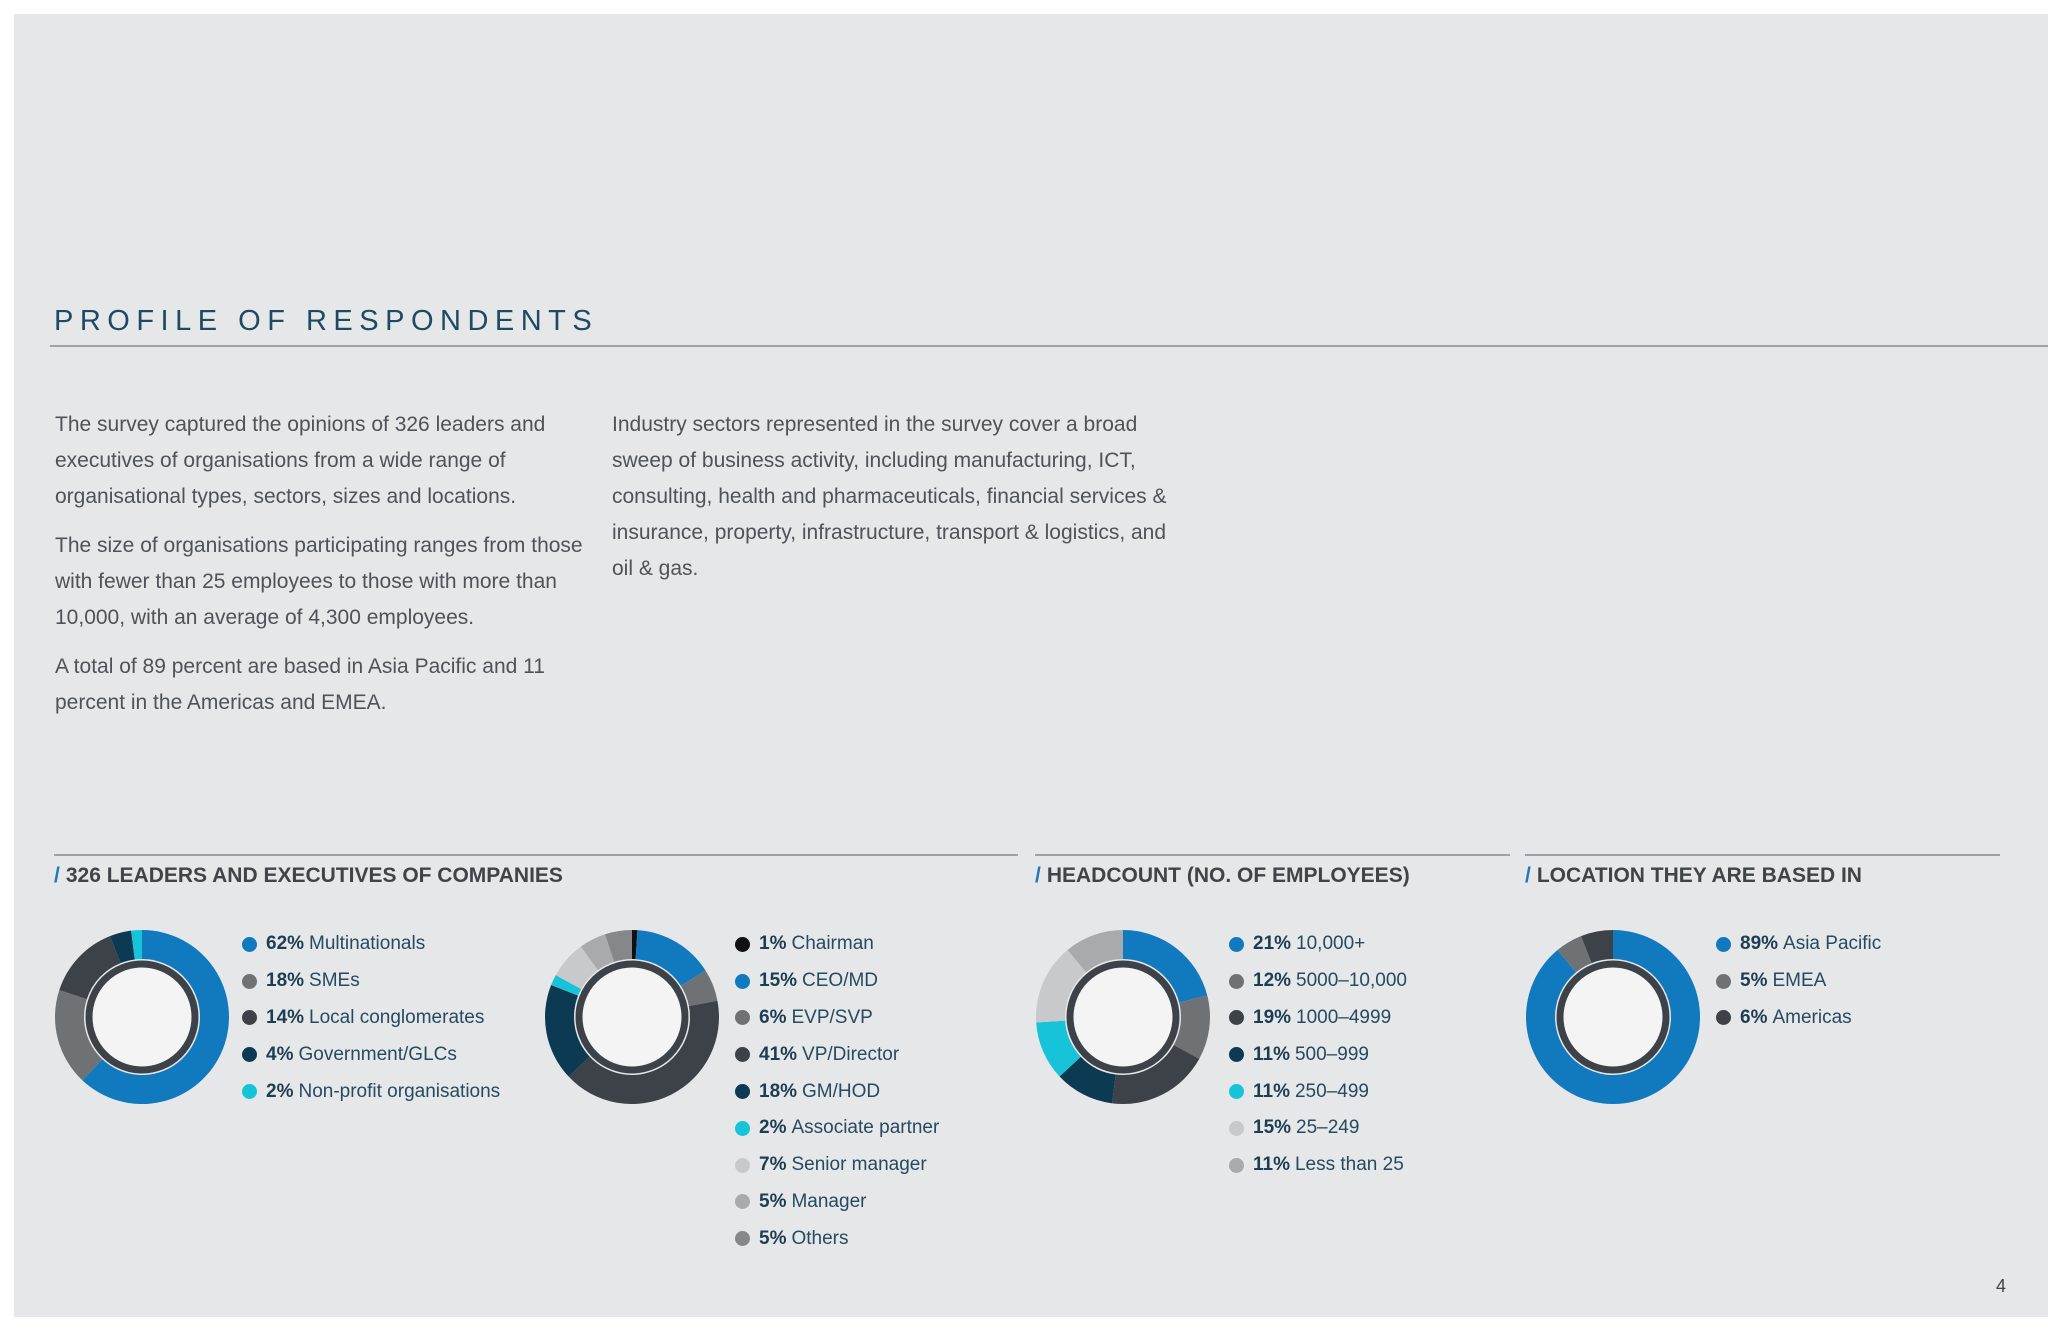 The image size is (2048, 1331). I want to click on companies-donut-center, so click(142, 1017).